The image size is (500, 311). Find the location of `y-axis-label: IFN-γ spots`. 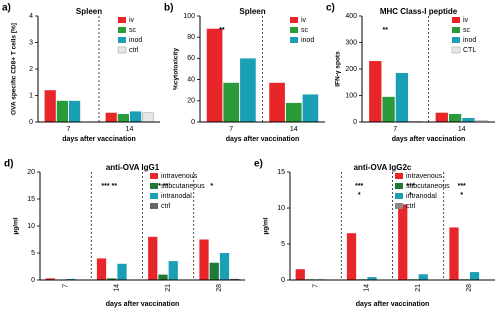

y-axis-label: IFN-γ spots is located at coordinates (338, 69).